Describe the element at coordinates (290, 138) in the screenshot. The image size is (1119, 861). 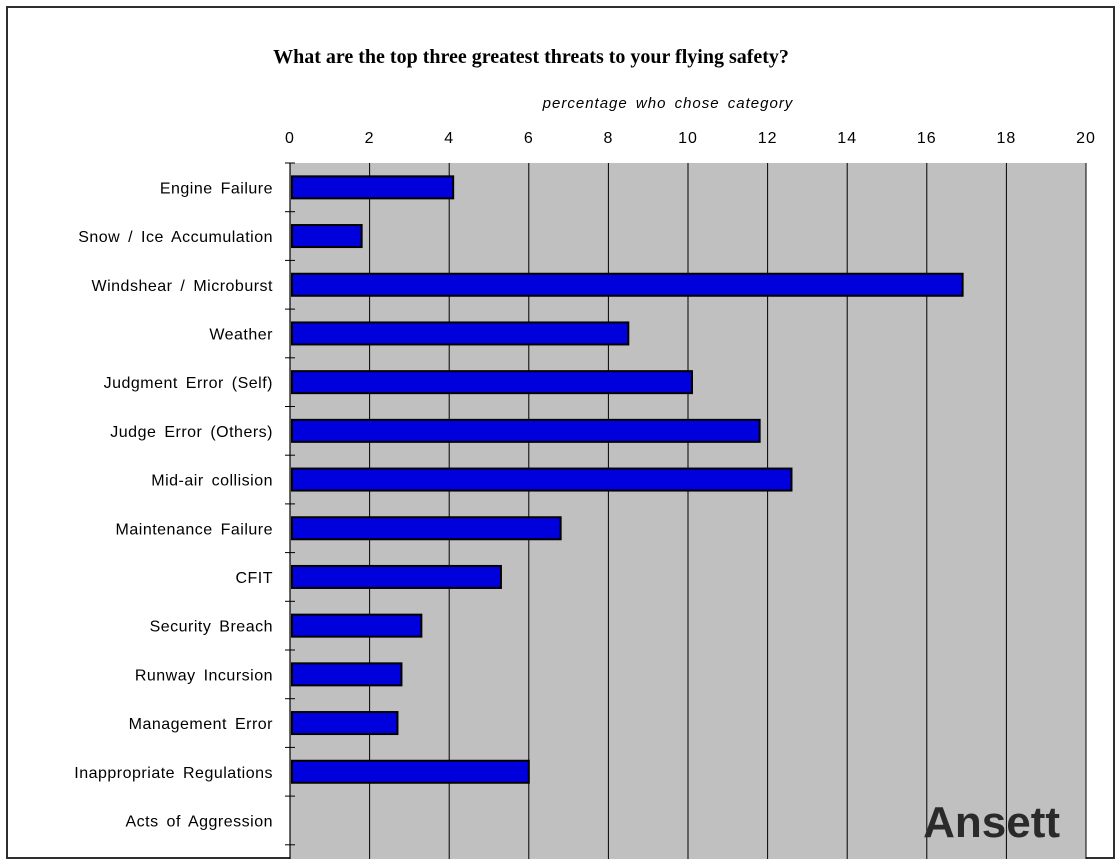
I see `x-tick-label: 0` at that location.